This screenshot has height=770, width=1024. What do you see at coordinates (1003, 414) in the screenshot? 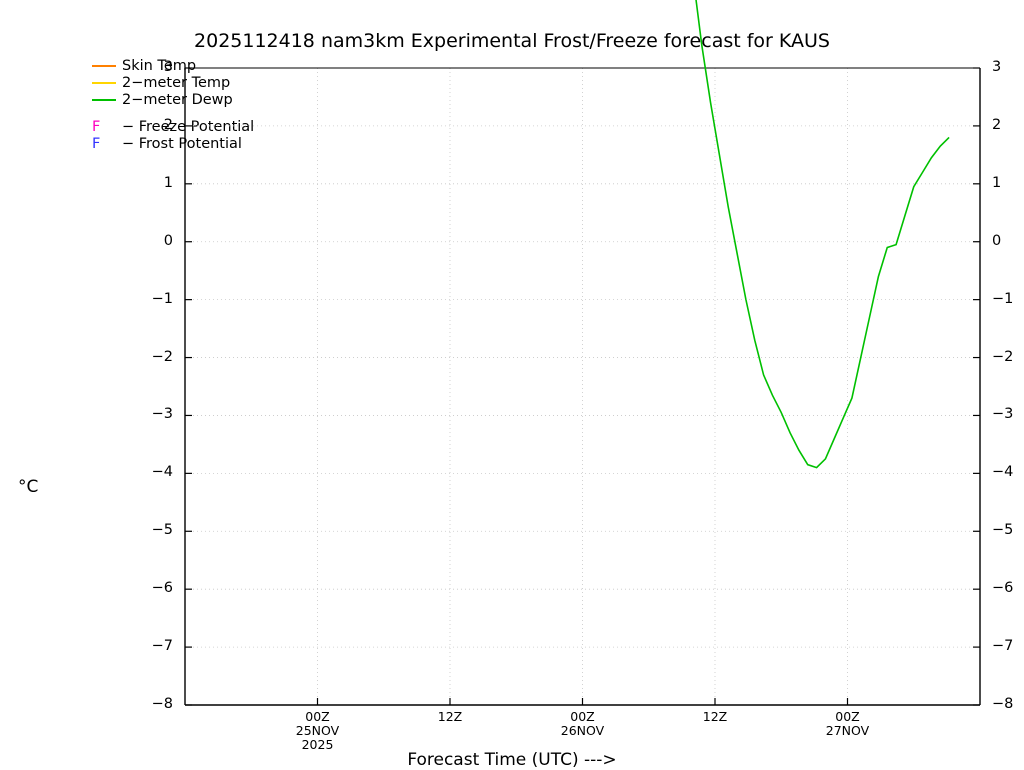
I see `y-tick-label-right: −3` at bounding box center [1003, 414].